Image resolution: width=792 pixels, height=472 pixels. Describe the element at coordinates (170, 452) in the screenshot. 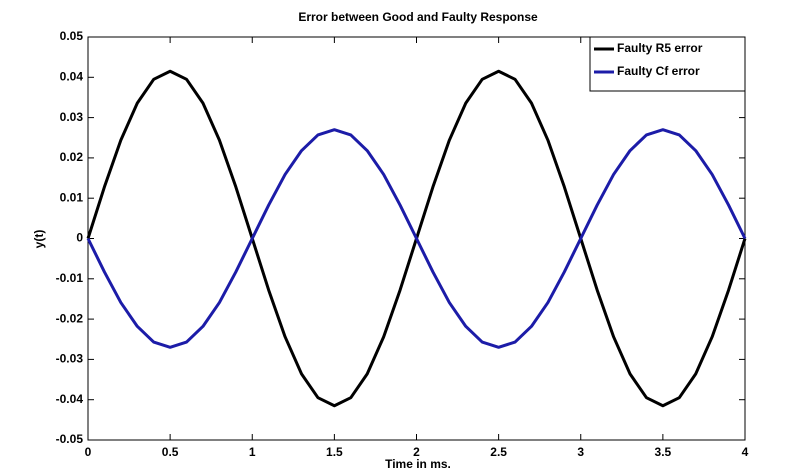

I see `x-tick-label: 0.5` at that location.